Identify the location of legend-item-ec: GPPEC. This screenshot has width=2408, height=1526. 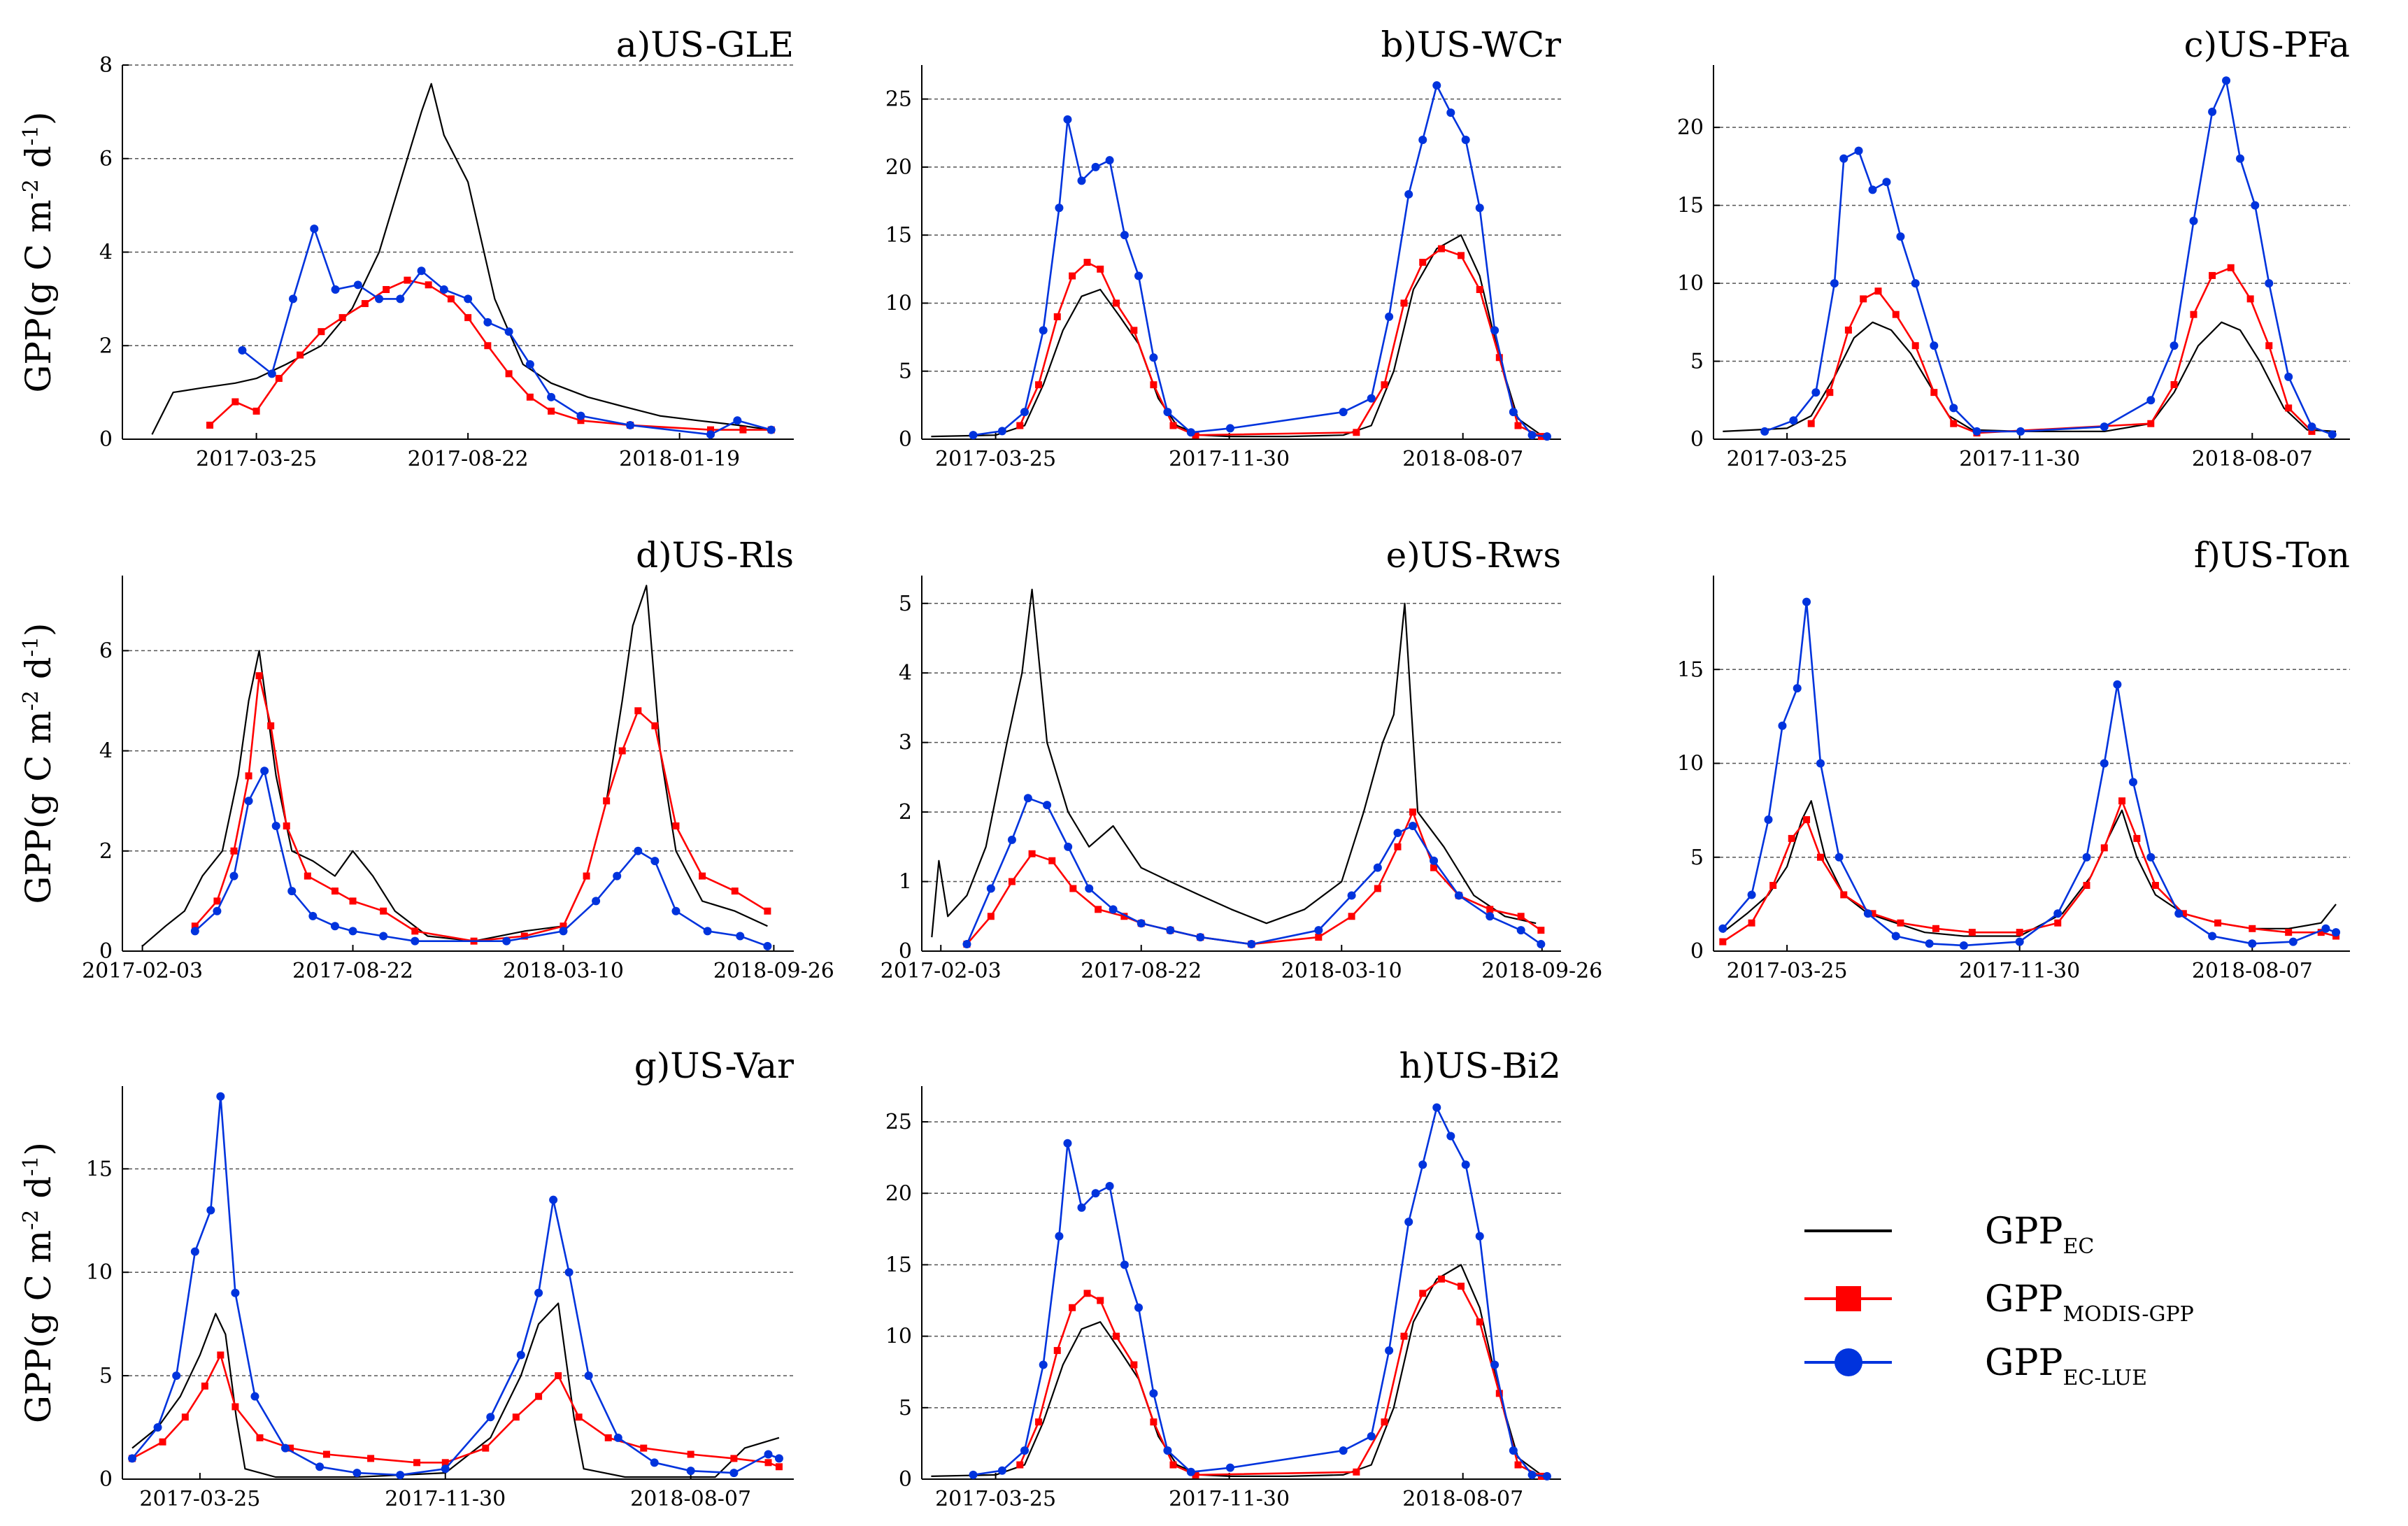
(1949, 1235).